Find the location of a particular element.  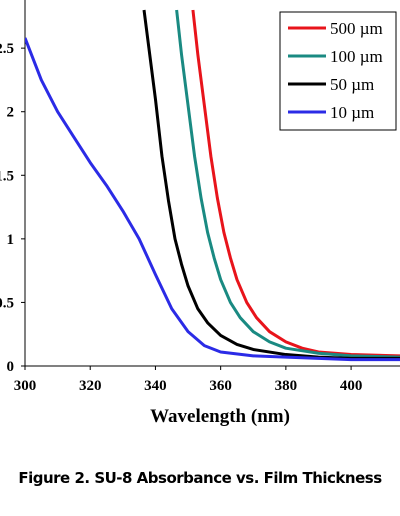

x-tick-label: 400 is located at coordinates (351, 386).